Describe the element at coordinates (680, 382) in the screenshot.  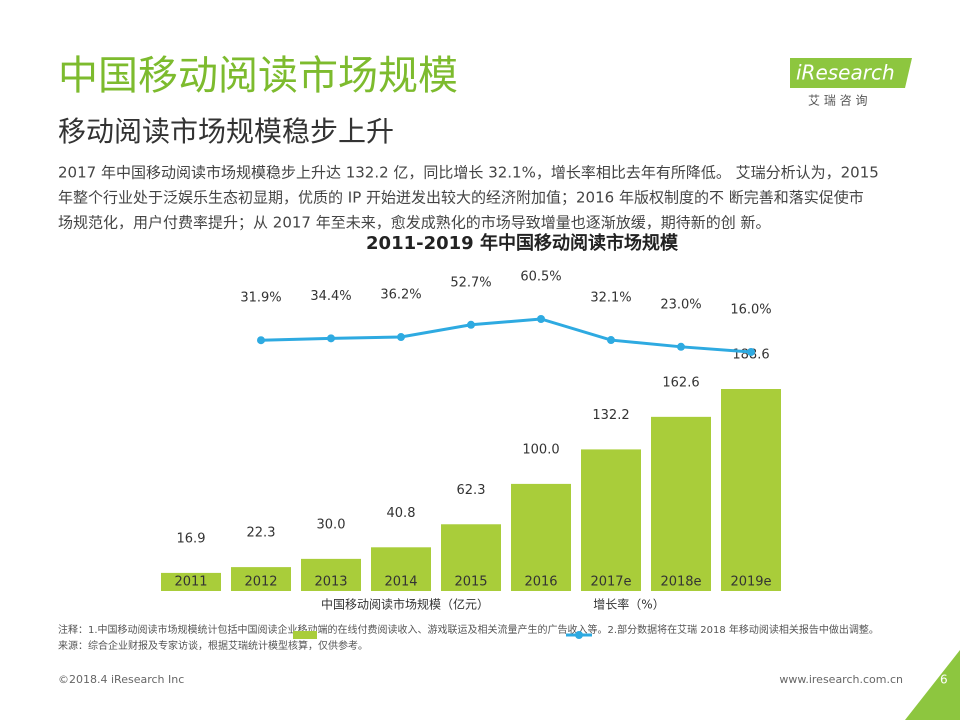
I see `bar-value-label: 162.6` at that location.